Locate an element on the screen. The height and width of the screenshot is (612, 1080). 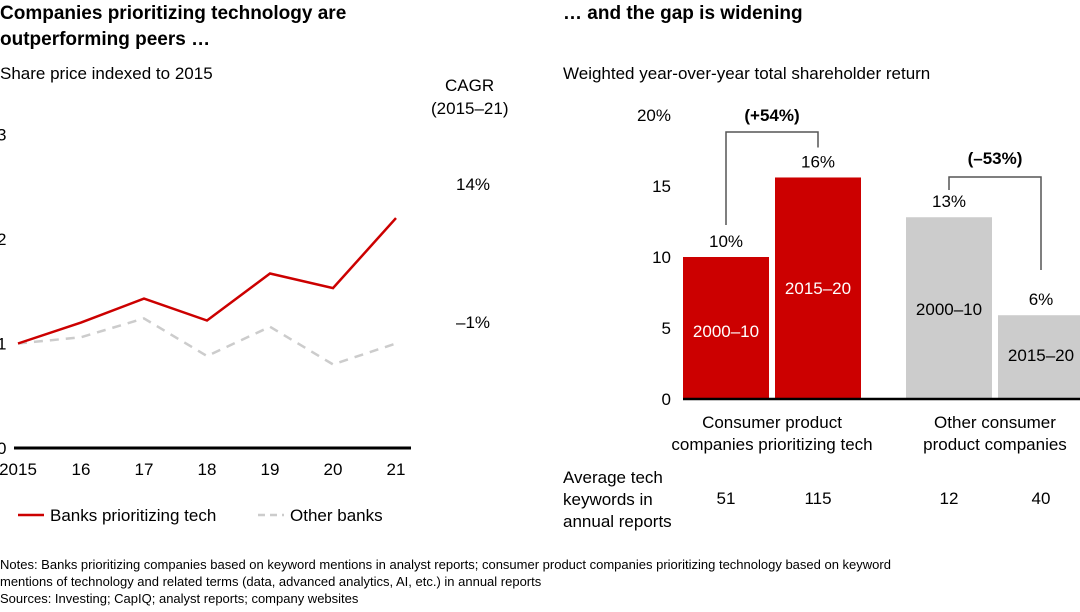
y-tick-label: 3 is located at coordinates (3, 135).